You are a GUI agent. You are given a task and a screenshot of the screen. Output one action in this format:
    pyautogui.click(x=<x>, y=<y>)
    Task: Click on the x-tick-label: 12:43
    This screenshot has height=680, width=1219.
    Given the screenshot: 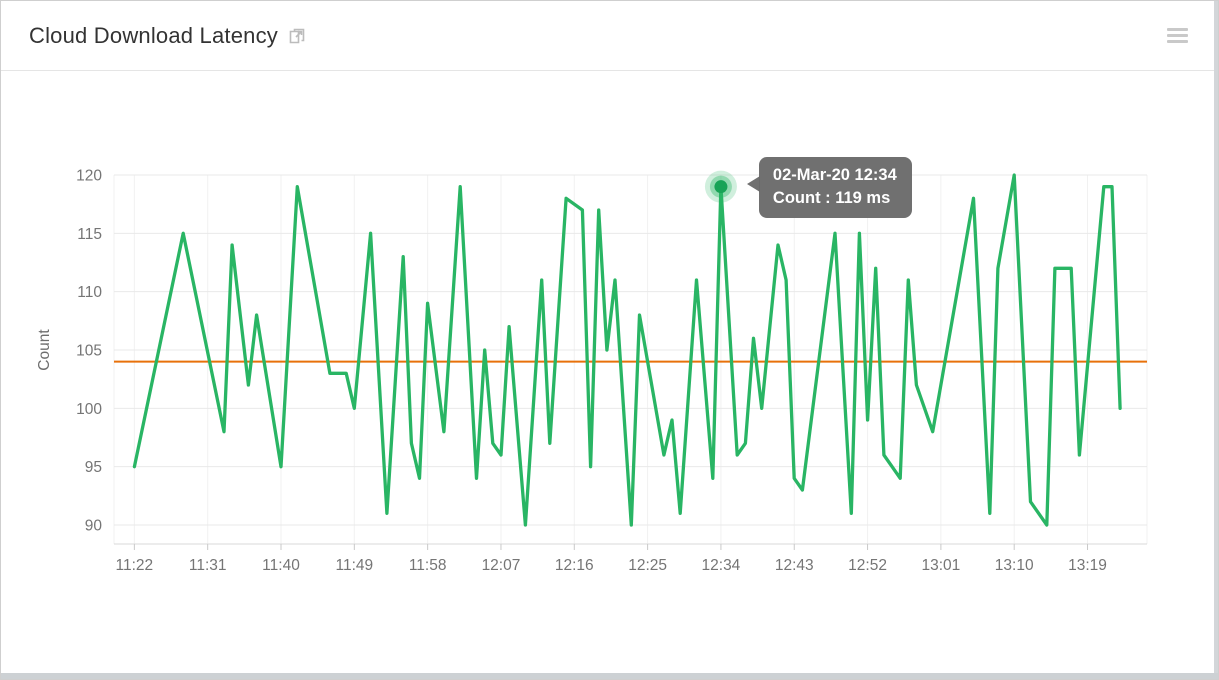 What is the action you would take?
    pyautogui.click(x=794, y=565)
    